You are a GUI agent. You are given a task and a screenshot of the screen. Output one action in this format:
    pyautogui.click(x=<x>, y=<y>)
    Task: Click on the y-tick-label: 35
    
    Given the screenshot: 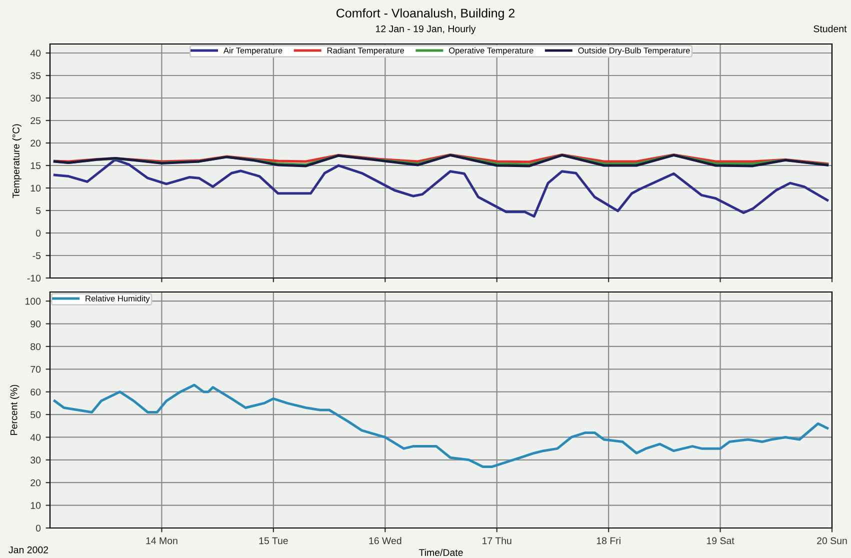 What is the action you would take?
    pyautogui.click(x=35, y=76)
    